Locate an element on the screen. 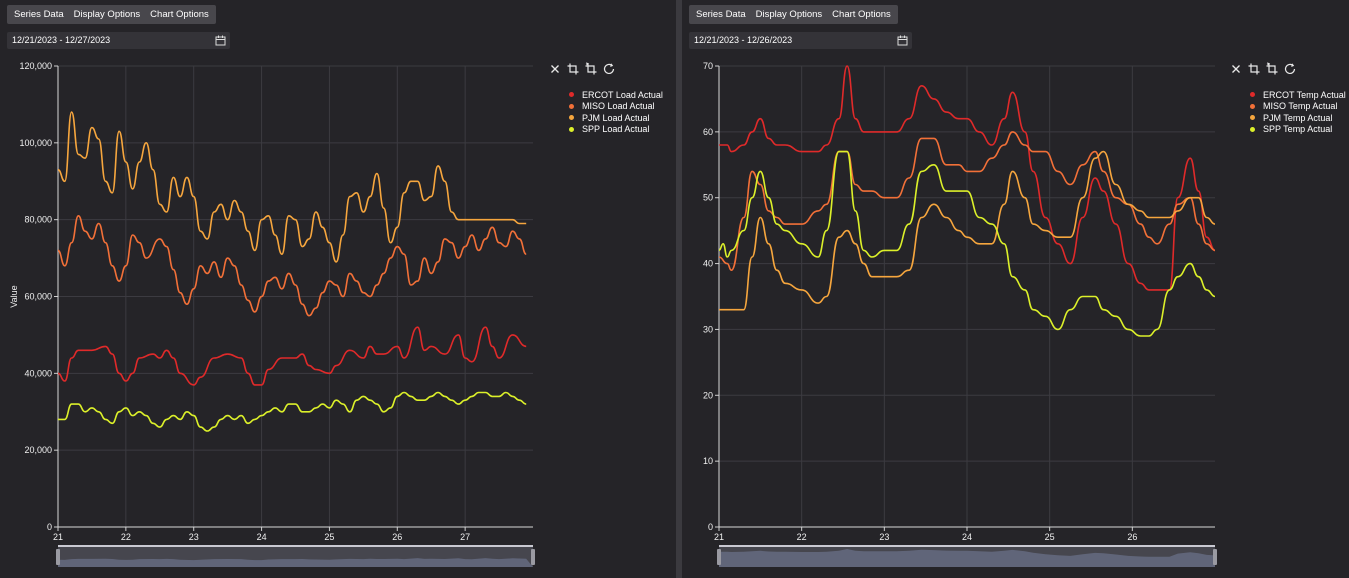 This screenshot has height=578, width=1349. legend-label: MISO Load Actual is located at coordinates (618, 106).